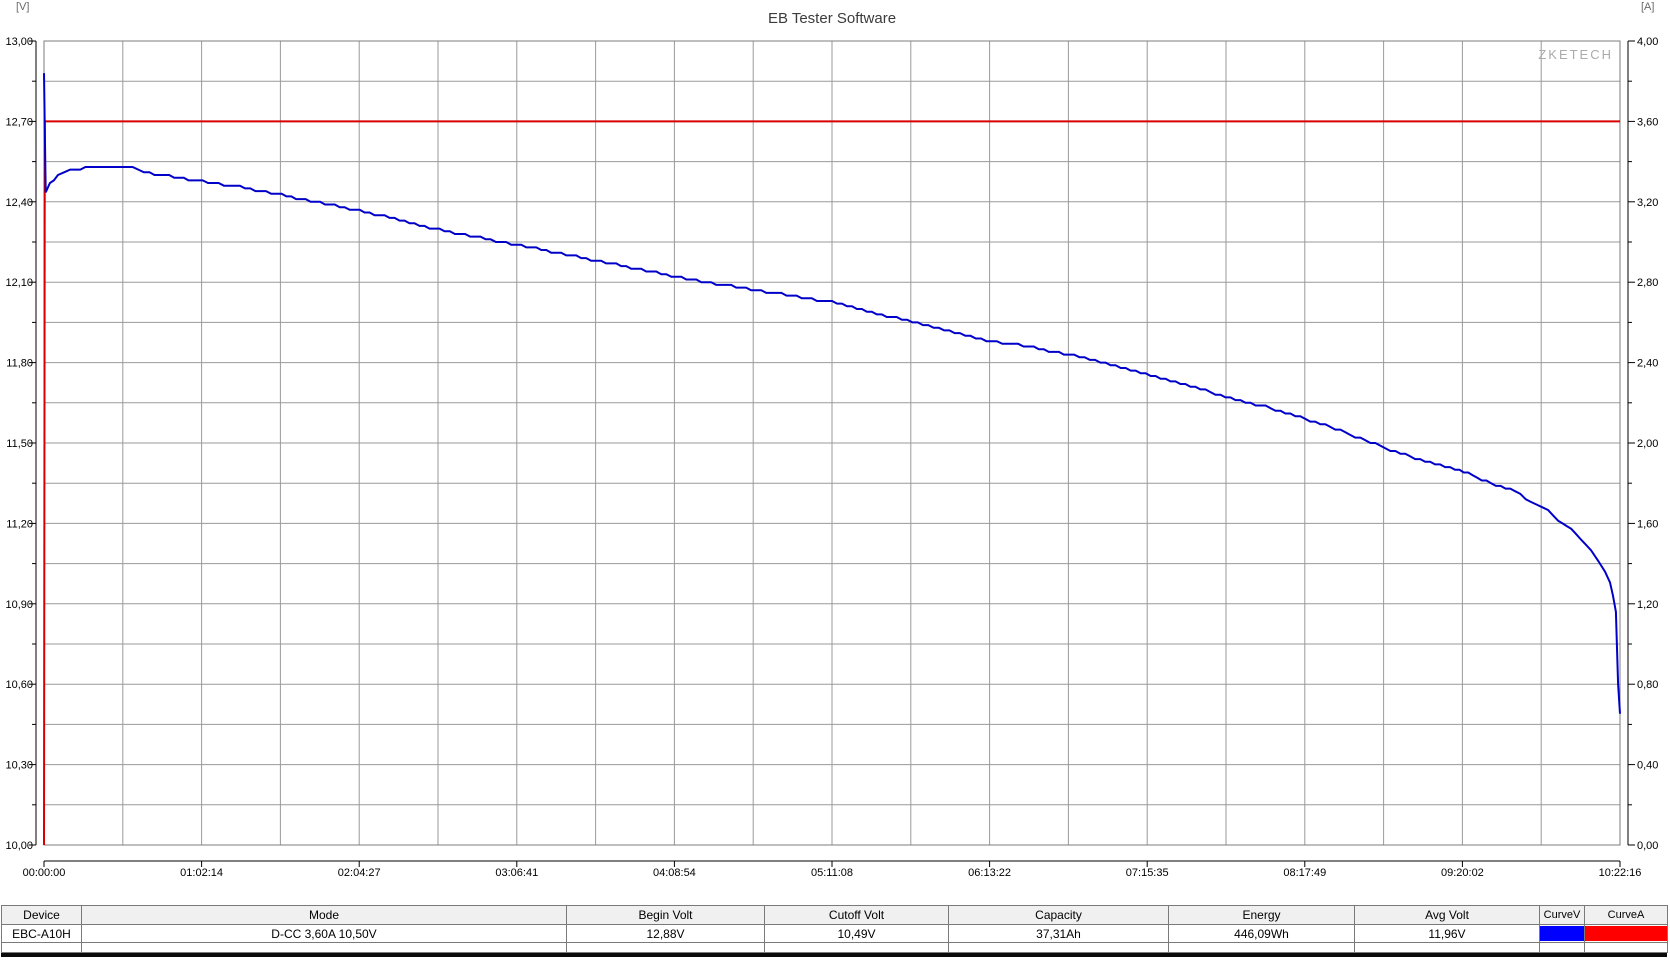 The width and height of the screenshot is (1670, 961). I want to click on svg-text: 1,60, so click(1647, 524).